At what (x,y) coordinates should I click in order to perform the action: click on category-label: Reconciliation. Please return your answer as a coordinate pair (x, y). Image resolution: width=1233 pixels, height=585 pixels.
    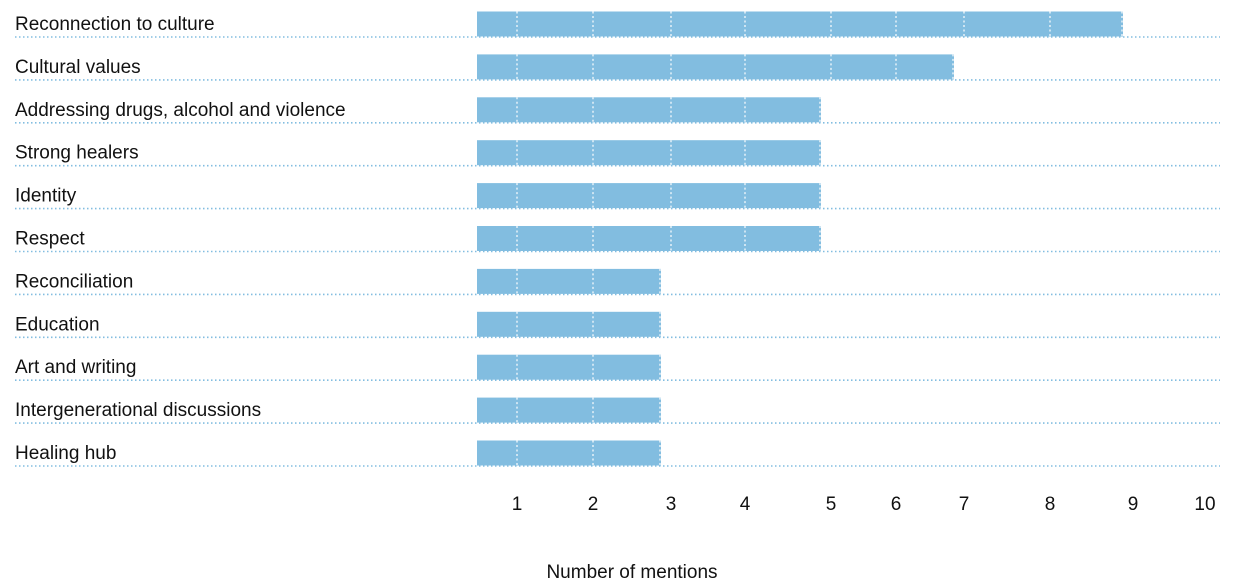
    Looking at the image, I should click on (74, 281).